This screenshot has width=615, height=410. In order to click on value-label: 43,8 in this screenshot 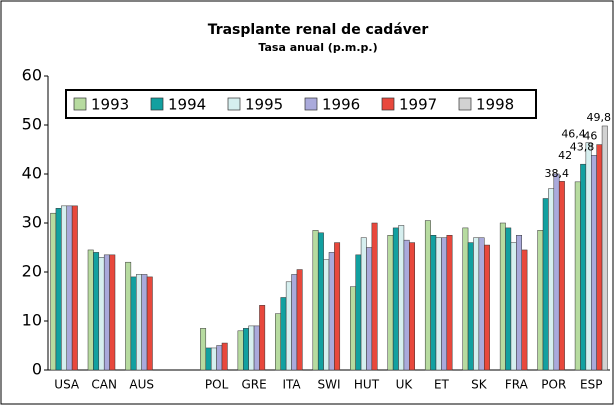, I will do `click(582, 146)`.